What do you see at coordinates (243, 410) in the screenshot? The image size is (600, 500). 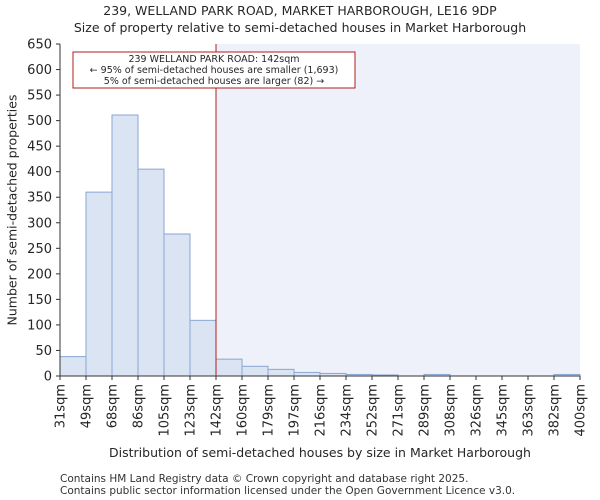 I see `x-tick-label: 160sqm` at bounding box center [243, 410].